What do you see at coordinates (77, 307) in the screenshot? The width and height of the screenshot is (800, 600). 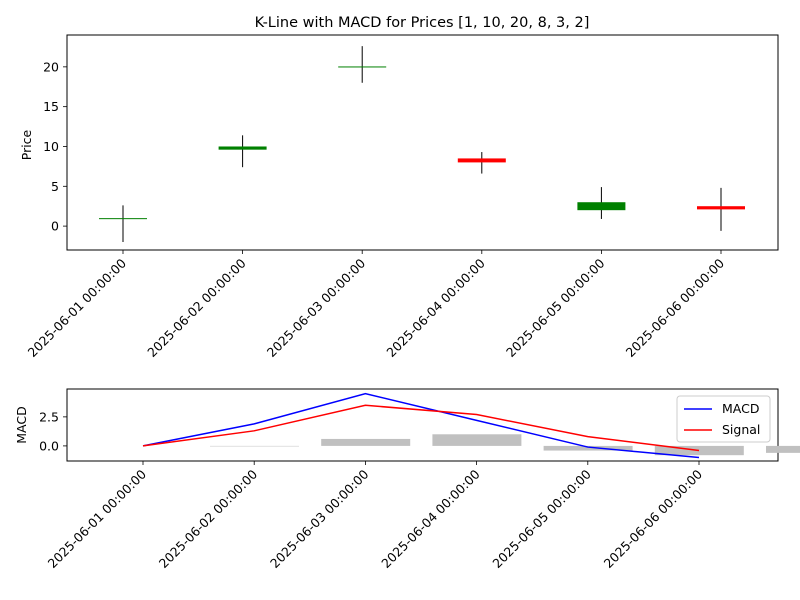 I see `price-x-tick-label: 2025-06-01 00:00:00` at bounding box center [77, 307].